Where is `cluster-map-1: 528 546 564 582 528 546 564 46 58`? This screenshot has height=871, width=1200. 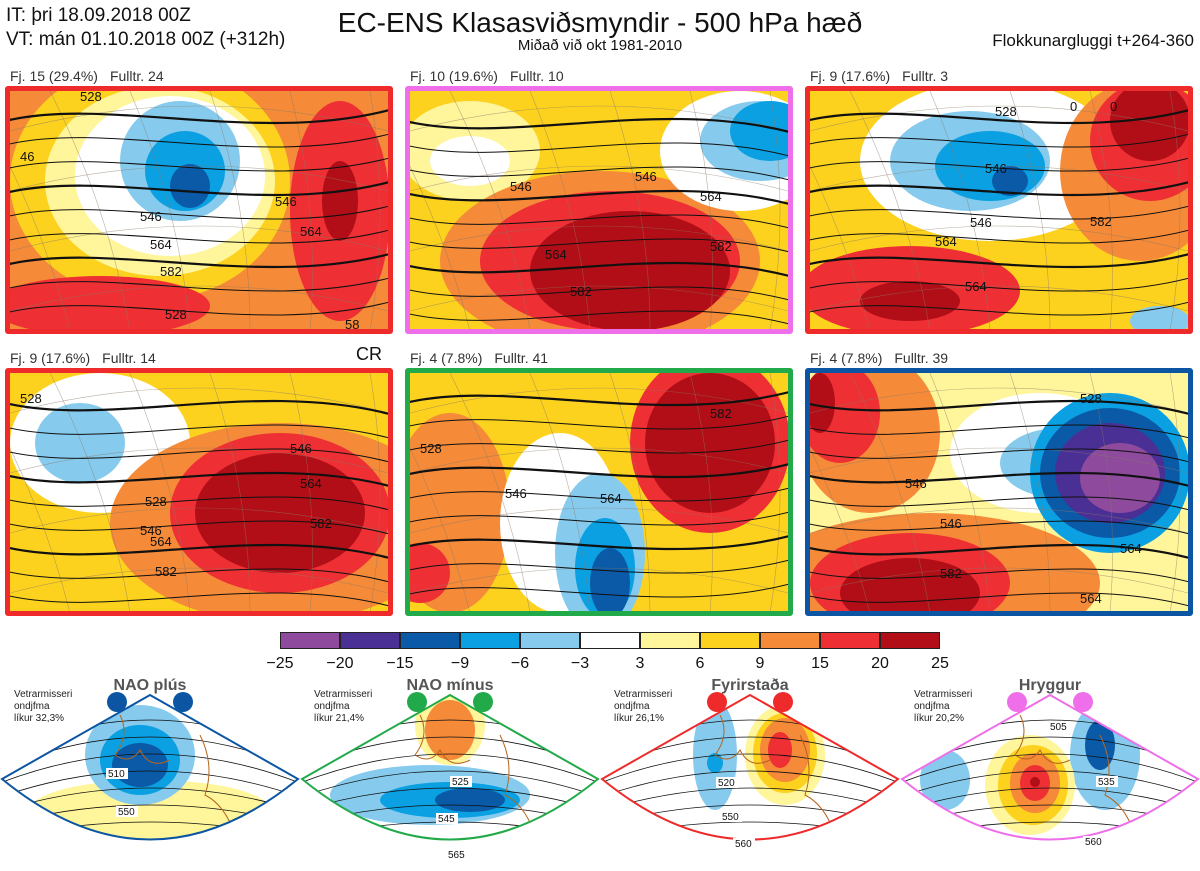 cluster-map-1: 528 546 564 582 528 546 564 46 58 is located at coordinates (199, 210).